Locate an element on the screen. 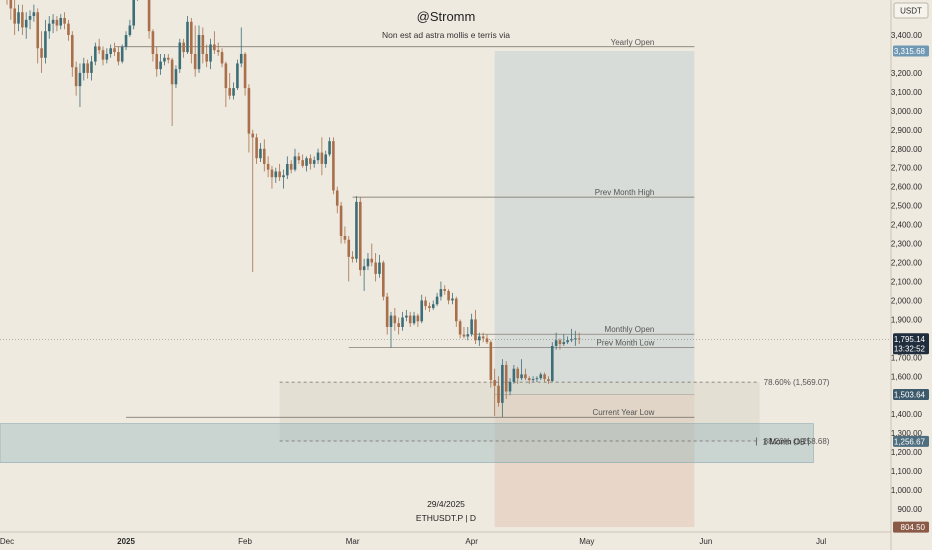 The width and height of the screenshot is (932, 550). x-tick-label: Dec is located at coordinates (7, 541).